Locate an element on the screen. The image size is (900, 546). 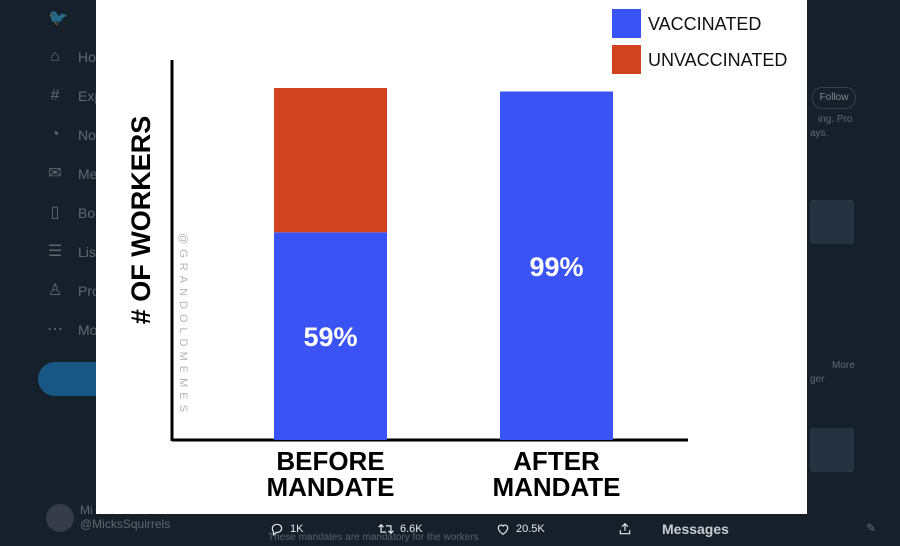
mail-icon: ✉ is located at coordinates (55, 173).